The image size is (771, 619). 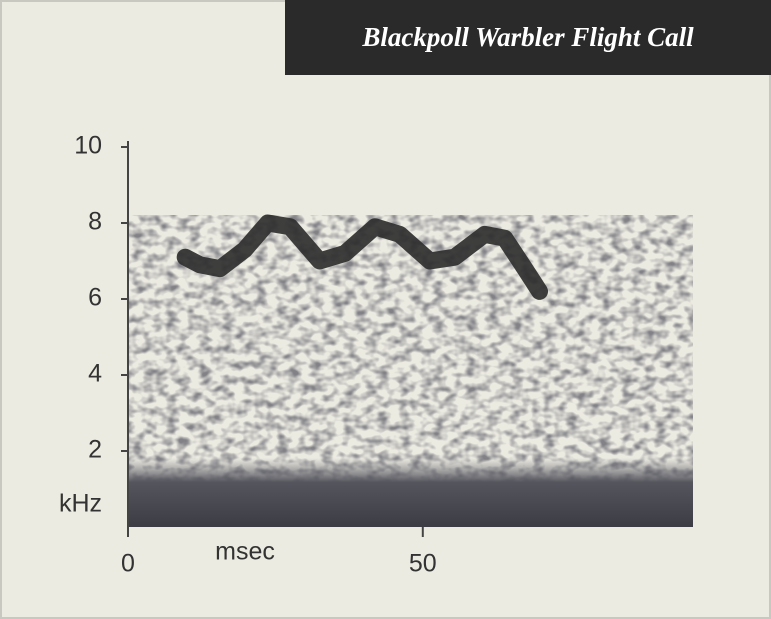 I want to click on y-tick-label: 2, so click(x=95, y=450).